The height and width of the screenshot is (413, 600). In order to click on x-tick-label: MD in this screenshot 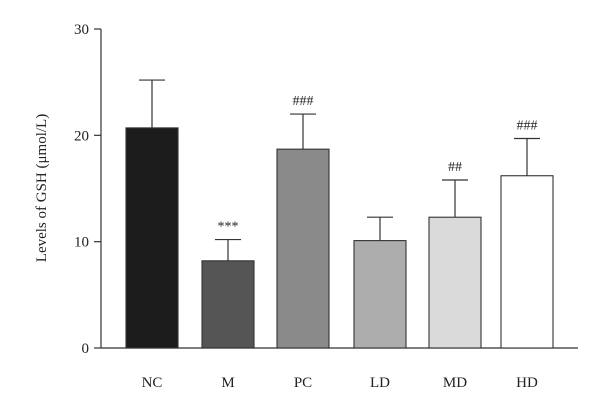, I will do `click(455, 383)`.